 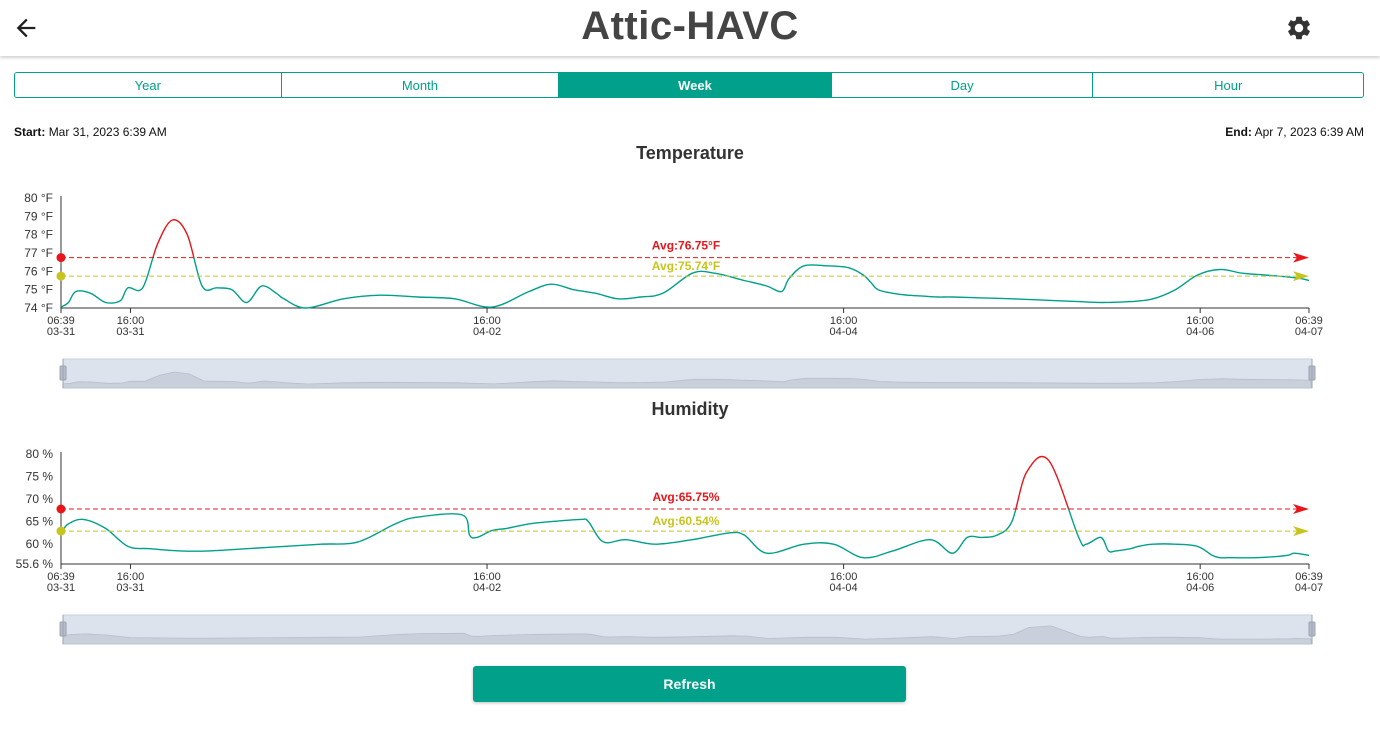 What do you see at coordinates (38, 290) in the screenshot?
I see `y-tick-label: 75 °F` at bounding box center [38, 290].